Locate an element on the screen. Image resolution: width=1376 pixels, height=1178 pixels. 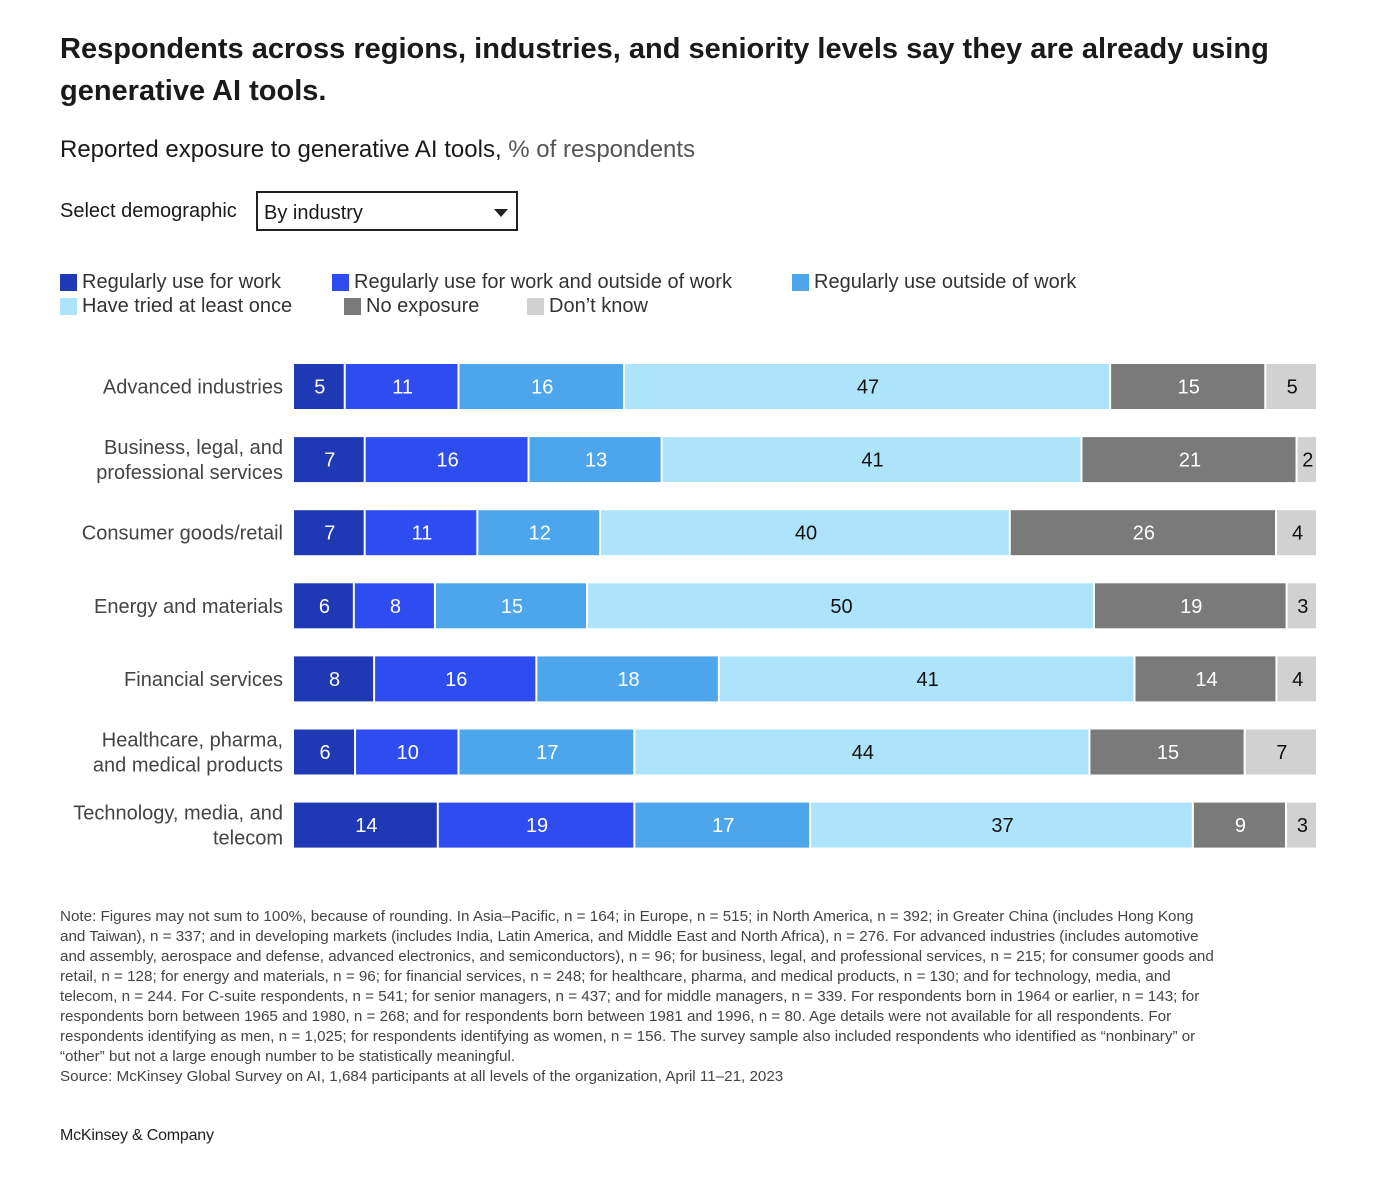
legend-item-dont-know: Don’t know is located at coordinates (587, 306).